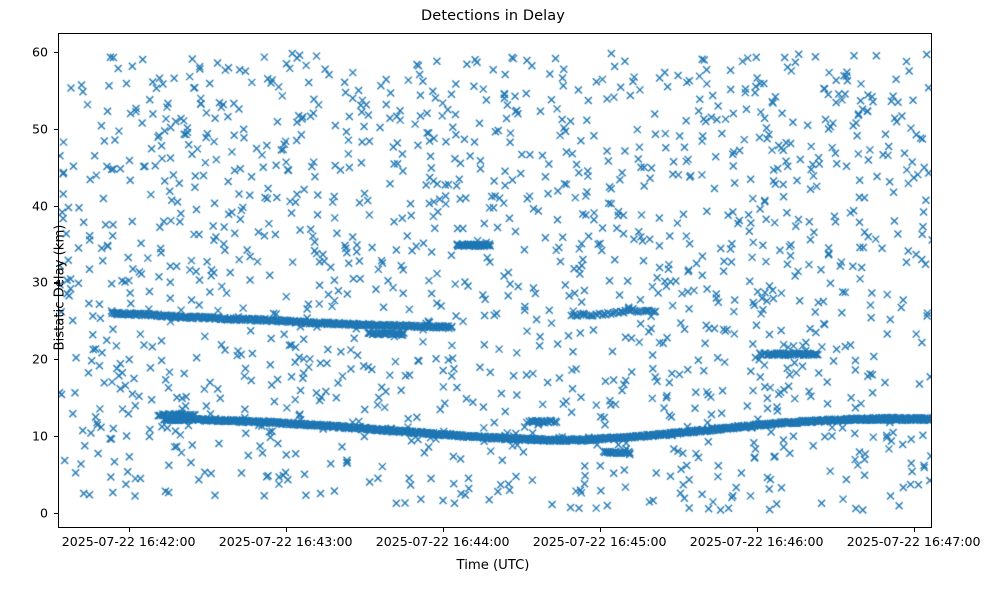 This screenshot has height=590, width=986. I want to click on x-tick-label: 2025-07-22 16:45:00, so click(599, 541).